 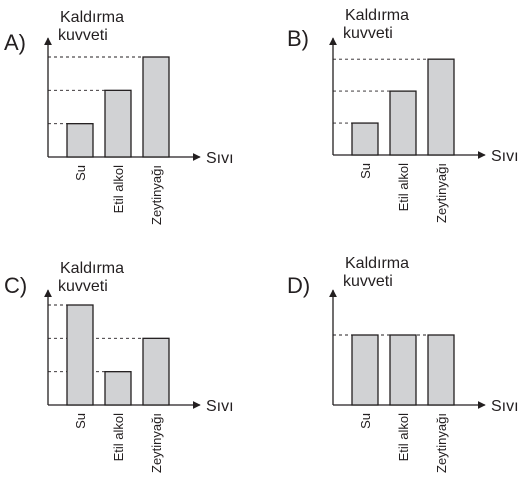 What do you see at coordinates (298, 285) in the screenshot?
I see `option-label: D)` at bounding box center [298, 285].